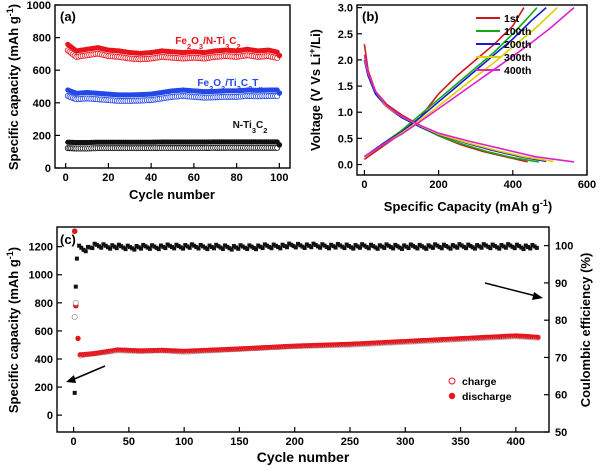 The height and width of the screenshot is (466, 600). I want to click on panel-a-x-axis-title: Cycle number, so click(172, 194).